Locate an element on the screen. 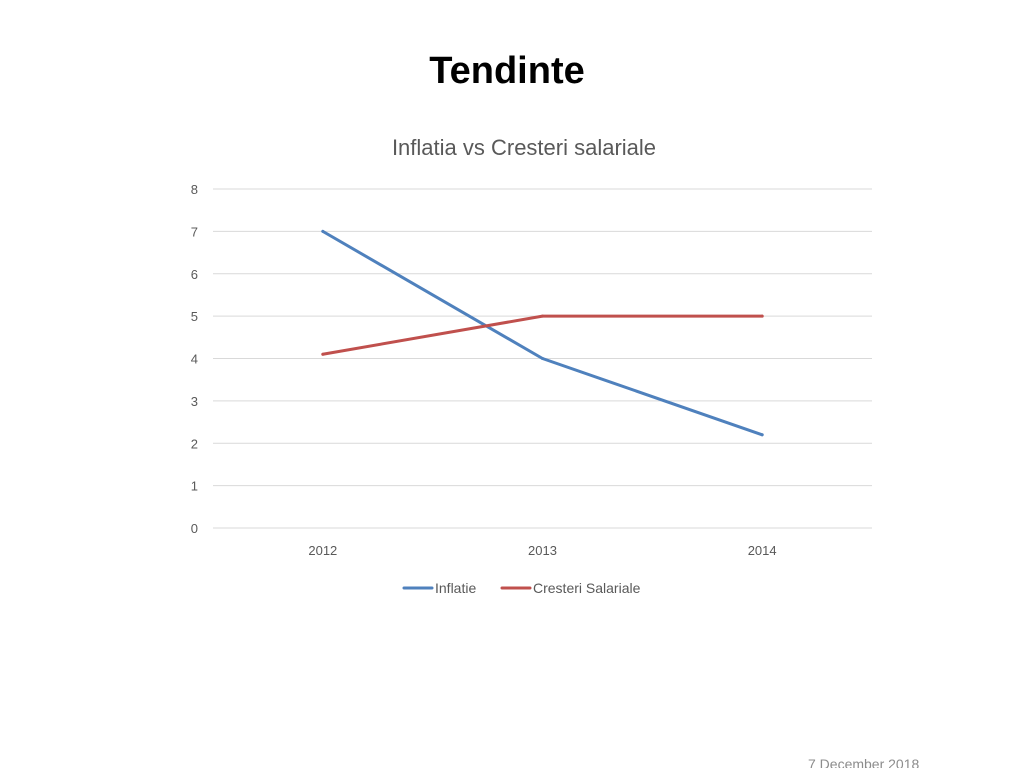  series-lines is located at coordinates (542, 333).